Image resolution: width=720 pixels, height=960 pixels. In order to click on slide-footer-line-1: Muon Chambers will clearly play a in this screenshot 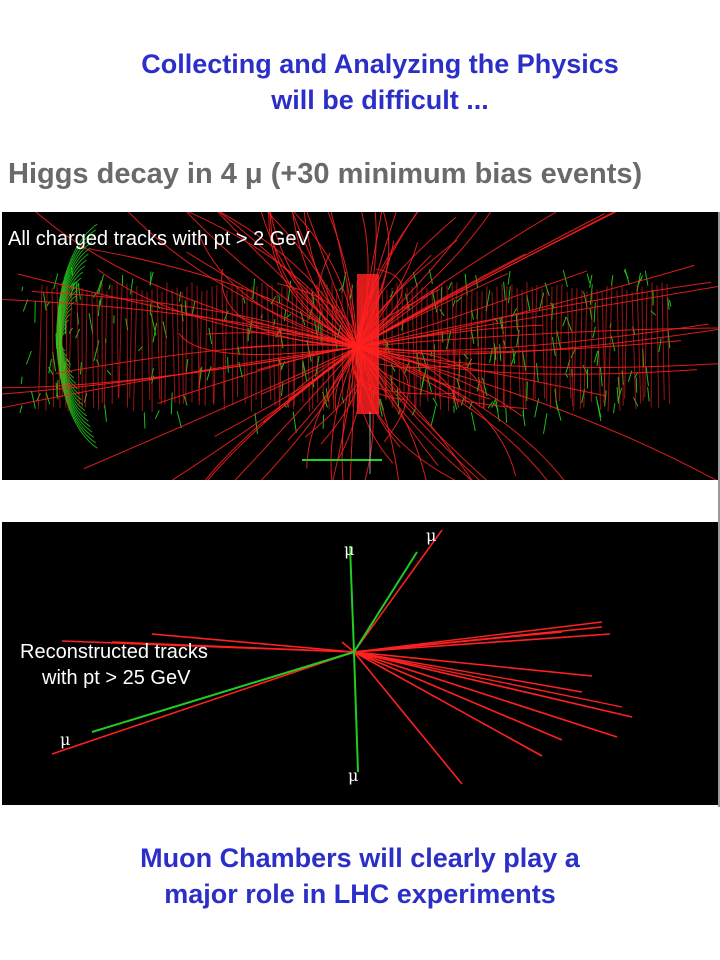, I will do `click(360, 858)`.